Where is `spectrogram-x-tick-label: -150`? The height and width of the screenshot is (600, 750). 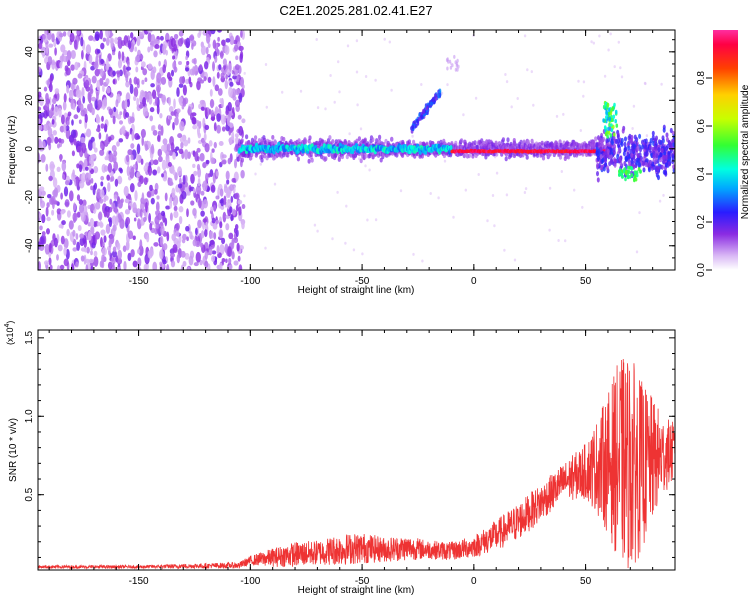
spectrogram-x-tick-label: -150 is located at coordinates (139, 281).